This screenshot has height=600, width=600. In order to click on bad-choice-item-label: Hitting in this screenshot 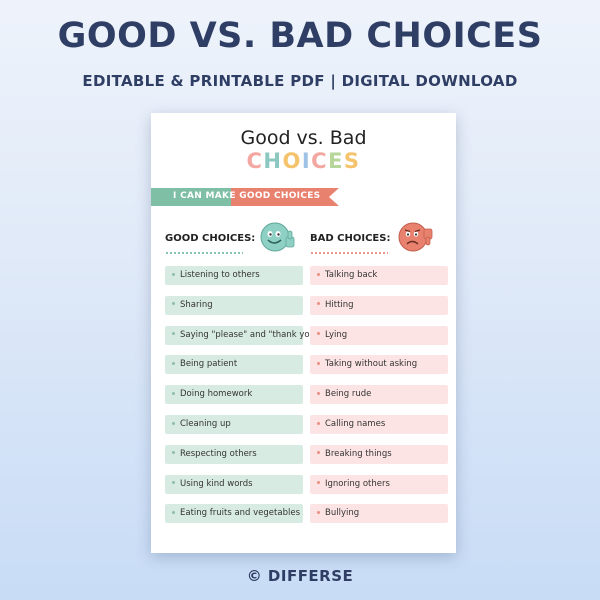, I will do `click(339, 304)`.